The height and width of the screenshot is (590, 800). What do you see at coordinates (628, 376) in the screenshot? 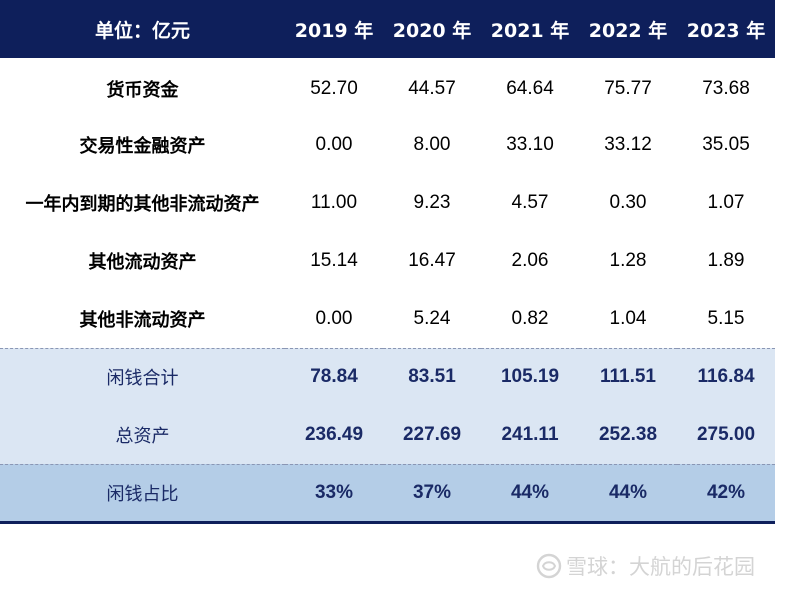
I see `cell-value: 111.51` at bounding box center [628, 376].